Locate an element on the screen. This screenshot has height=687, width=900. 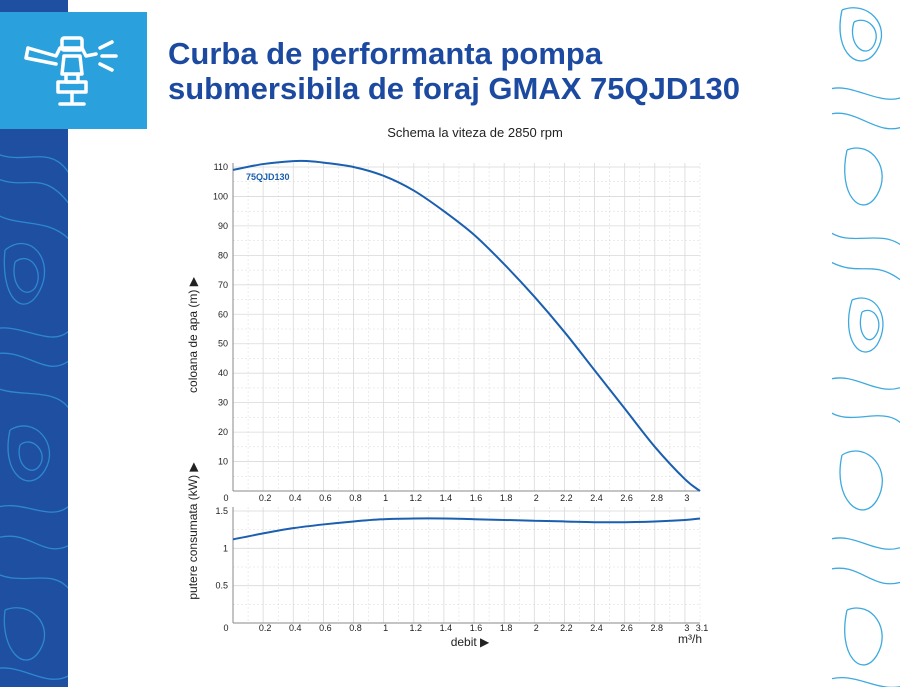
y-tick-label: 110 is located at coordinates (221, 167).